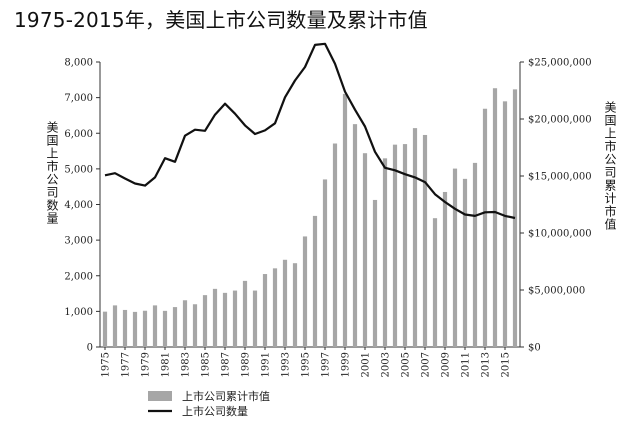  Describe the element at coordinates (78, 169) in the screenshot. I see `y-tick-label: 5,000` at that location.